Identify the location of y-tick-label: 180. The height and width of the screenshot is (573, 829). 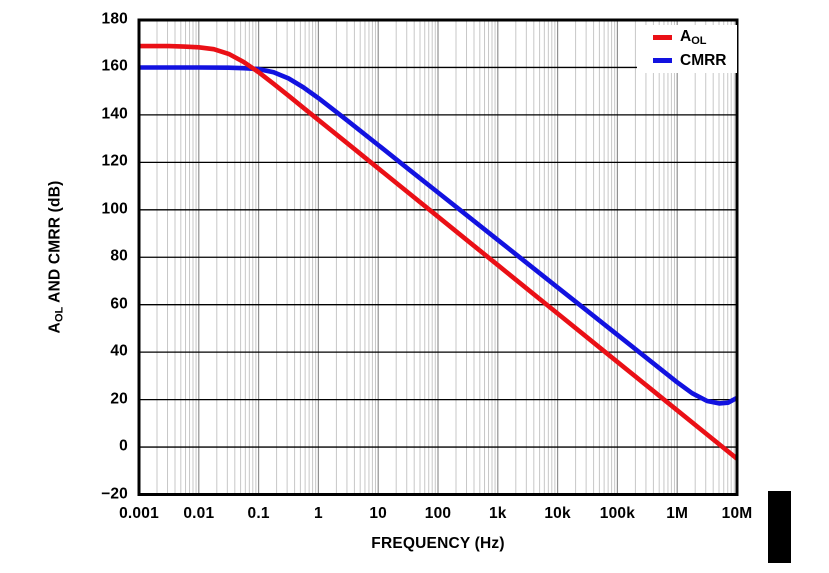
(114, 19).